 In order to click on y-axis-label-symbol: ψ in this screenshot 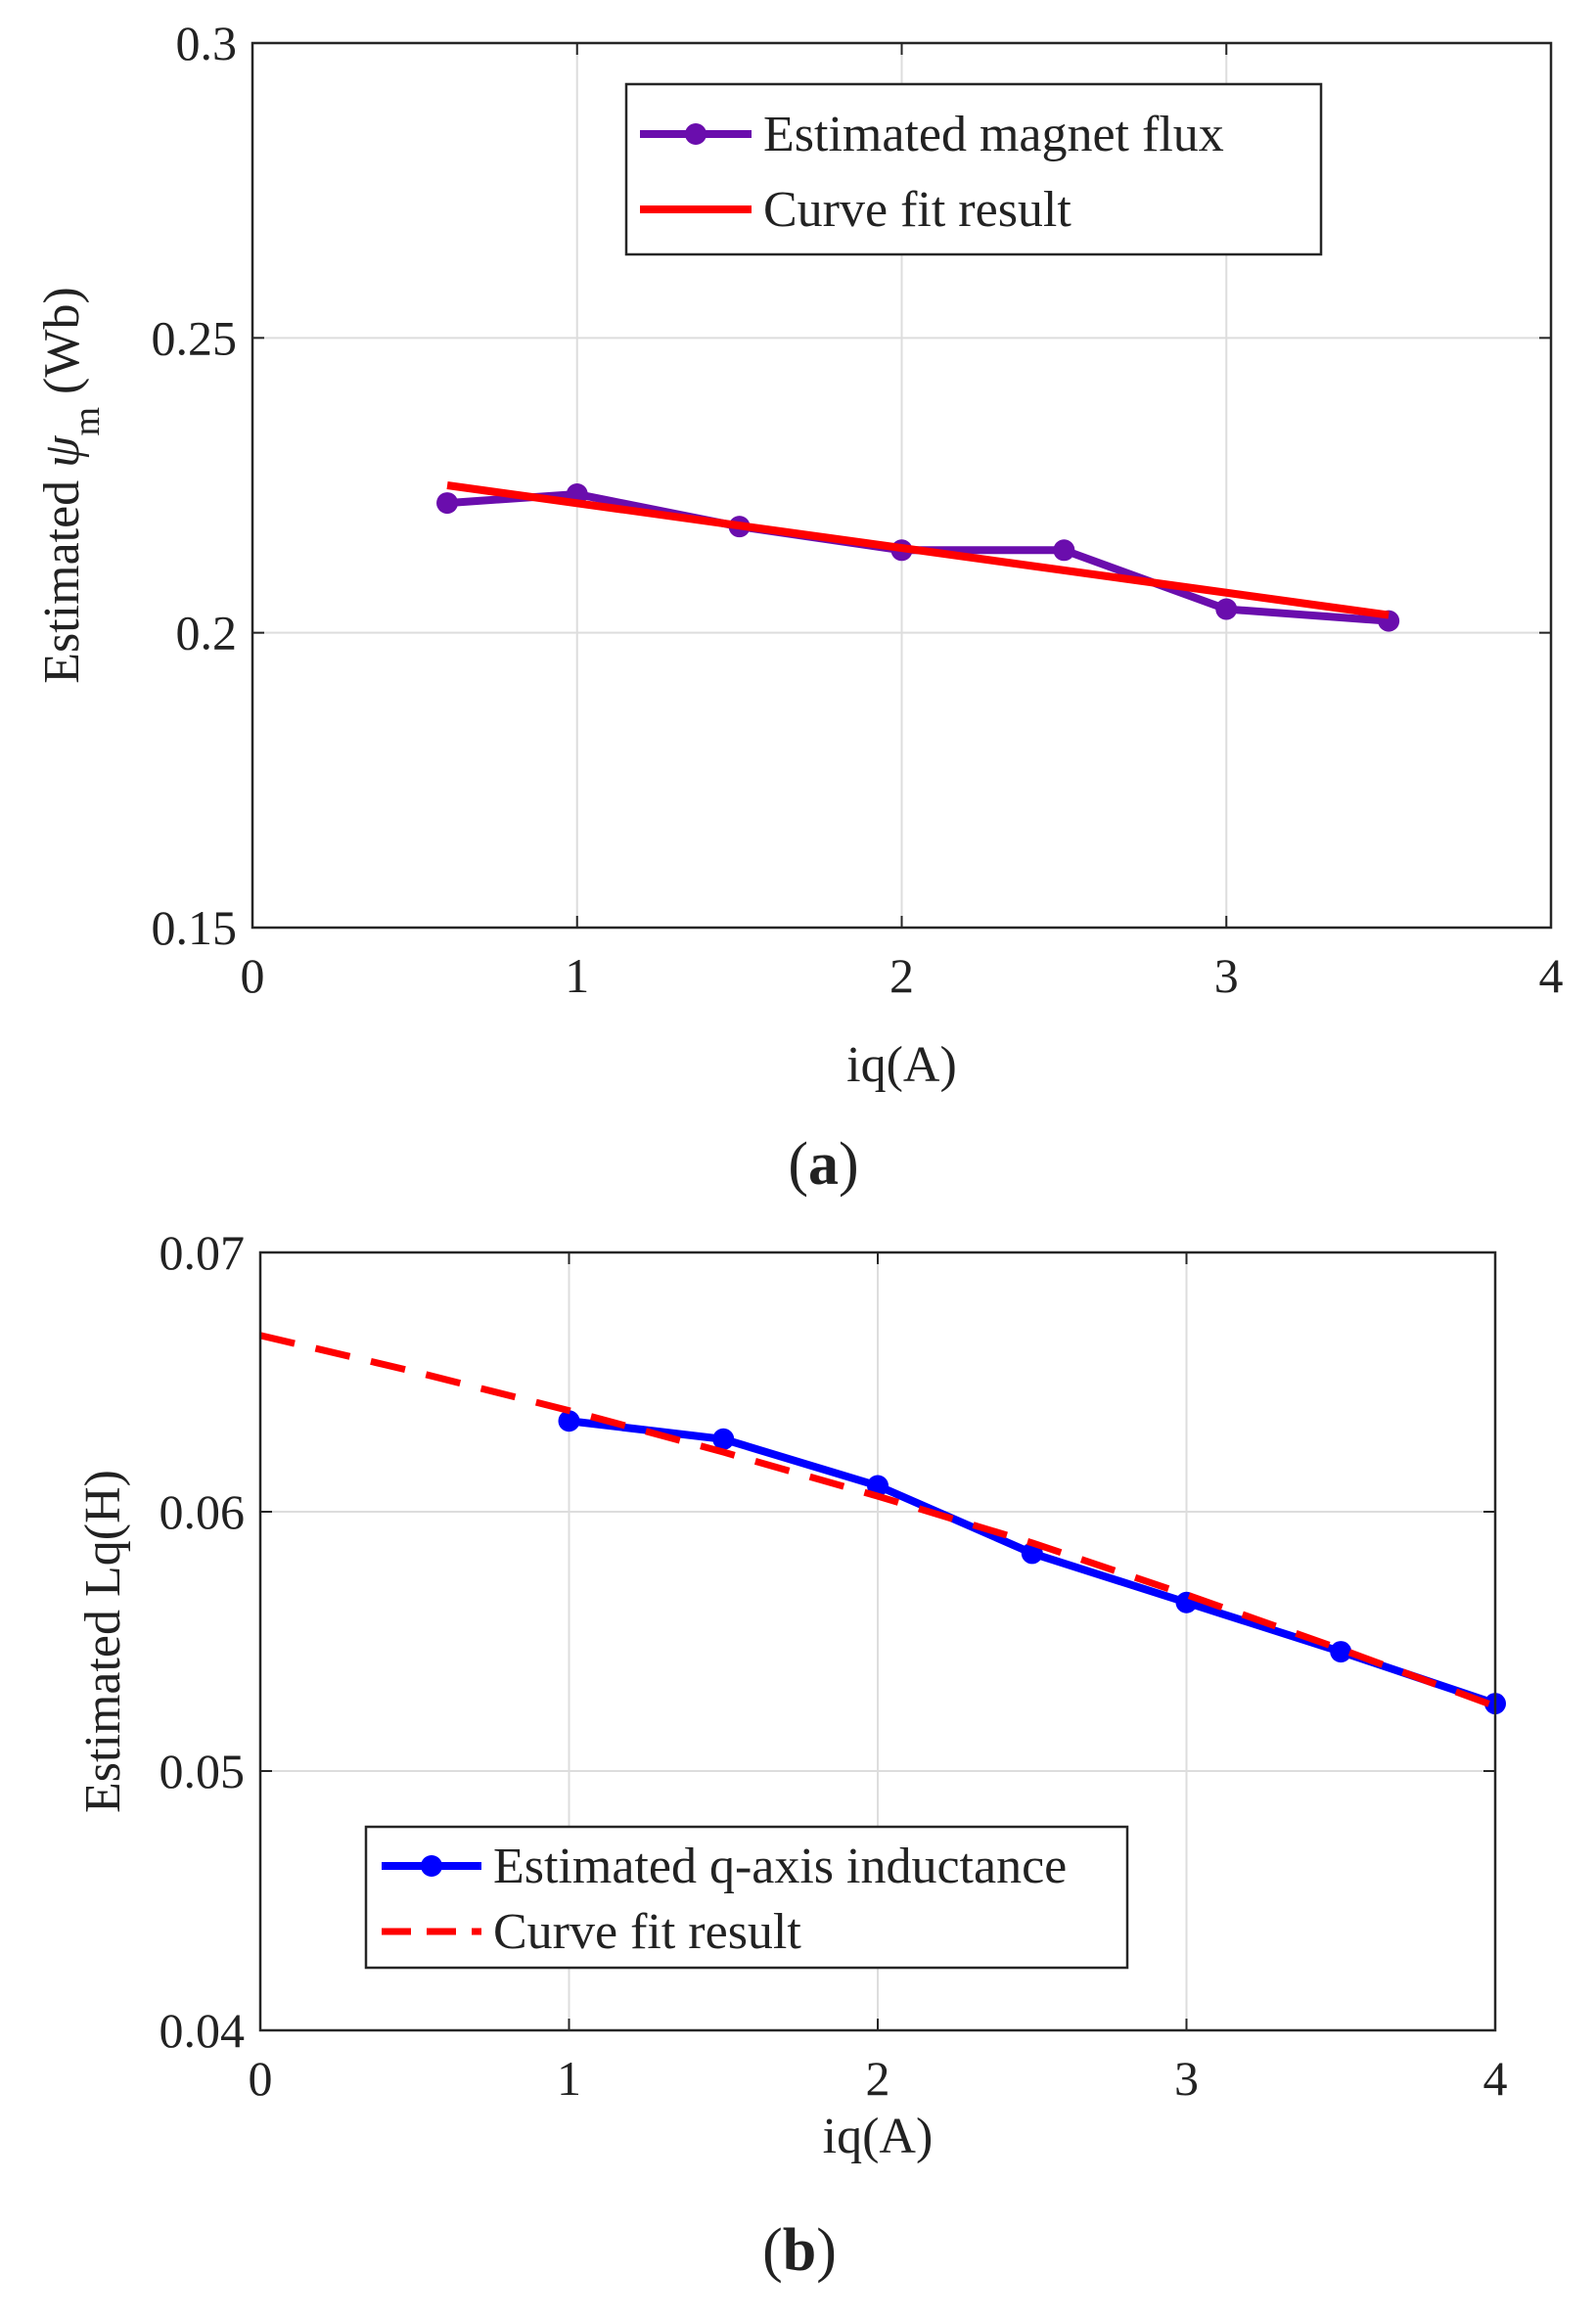, I will do `click(62, 451)`.